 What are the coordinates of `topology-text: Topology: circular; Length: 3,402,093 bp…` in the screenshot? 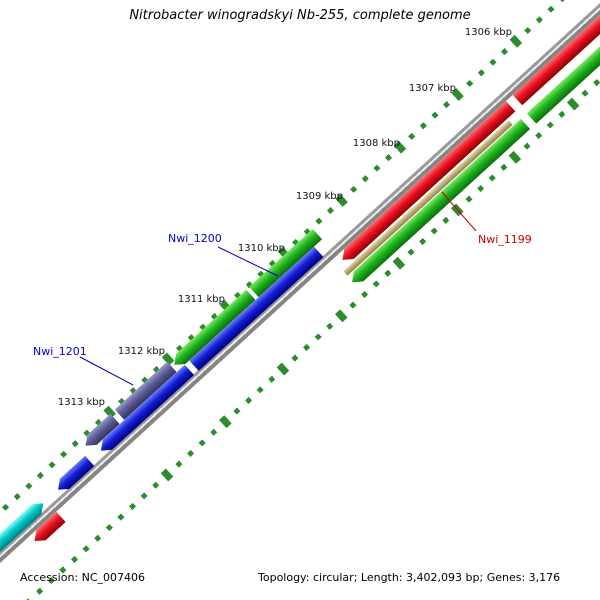 It's located at (409, 577).